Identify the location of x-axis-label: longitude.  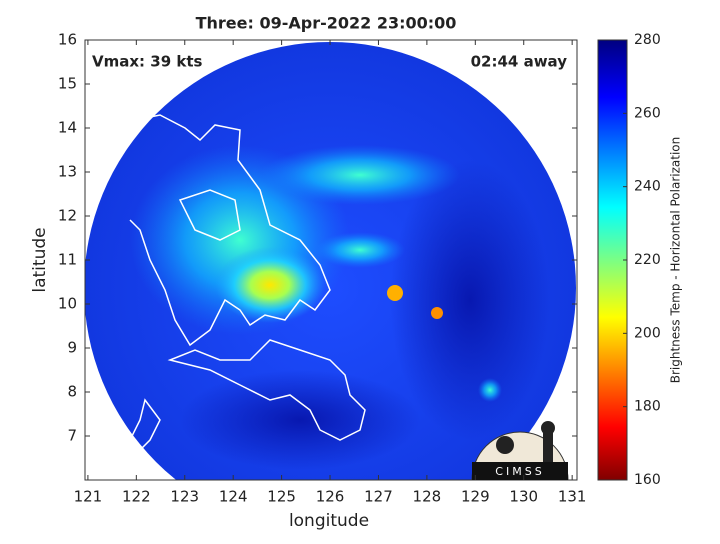
(329, 521).